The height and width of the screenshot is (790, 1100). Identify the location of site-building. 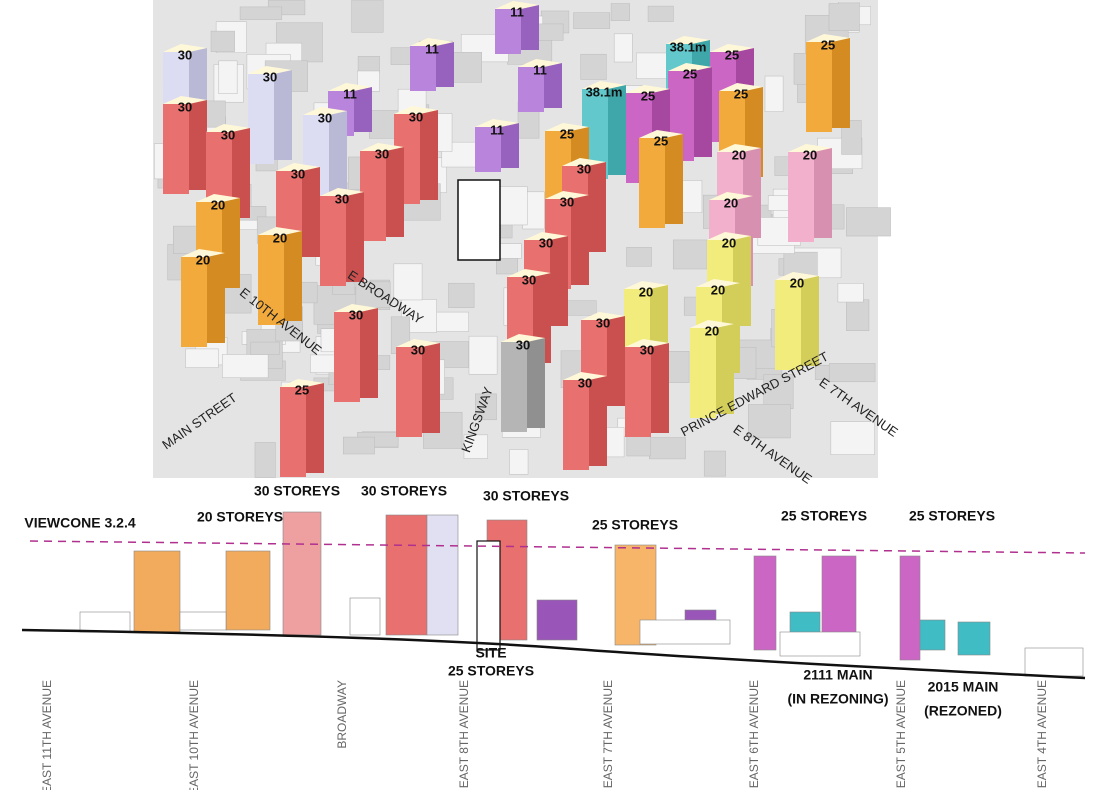
(488, 595).